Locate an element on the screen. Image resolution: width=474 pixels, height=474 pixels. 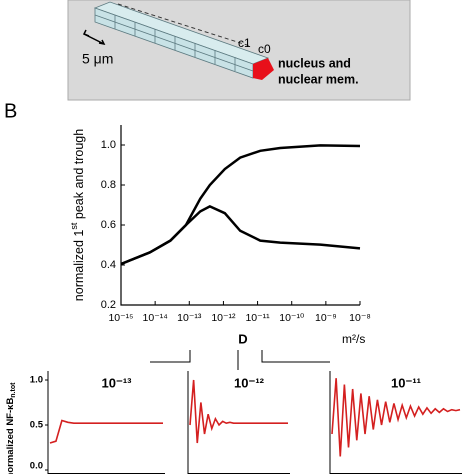
panel-title: 10⁻¹¹ is located at coordinates (406, 382).